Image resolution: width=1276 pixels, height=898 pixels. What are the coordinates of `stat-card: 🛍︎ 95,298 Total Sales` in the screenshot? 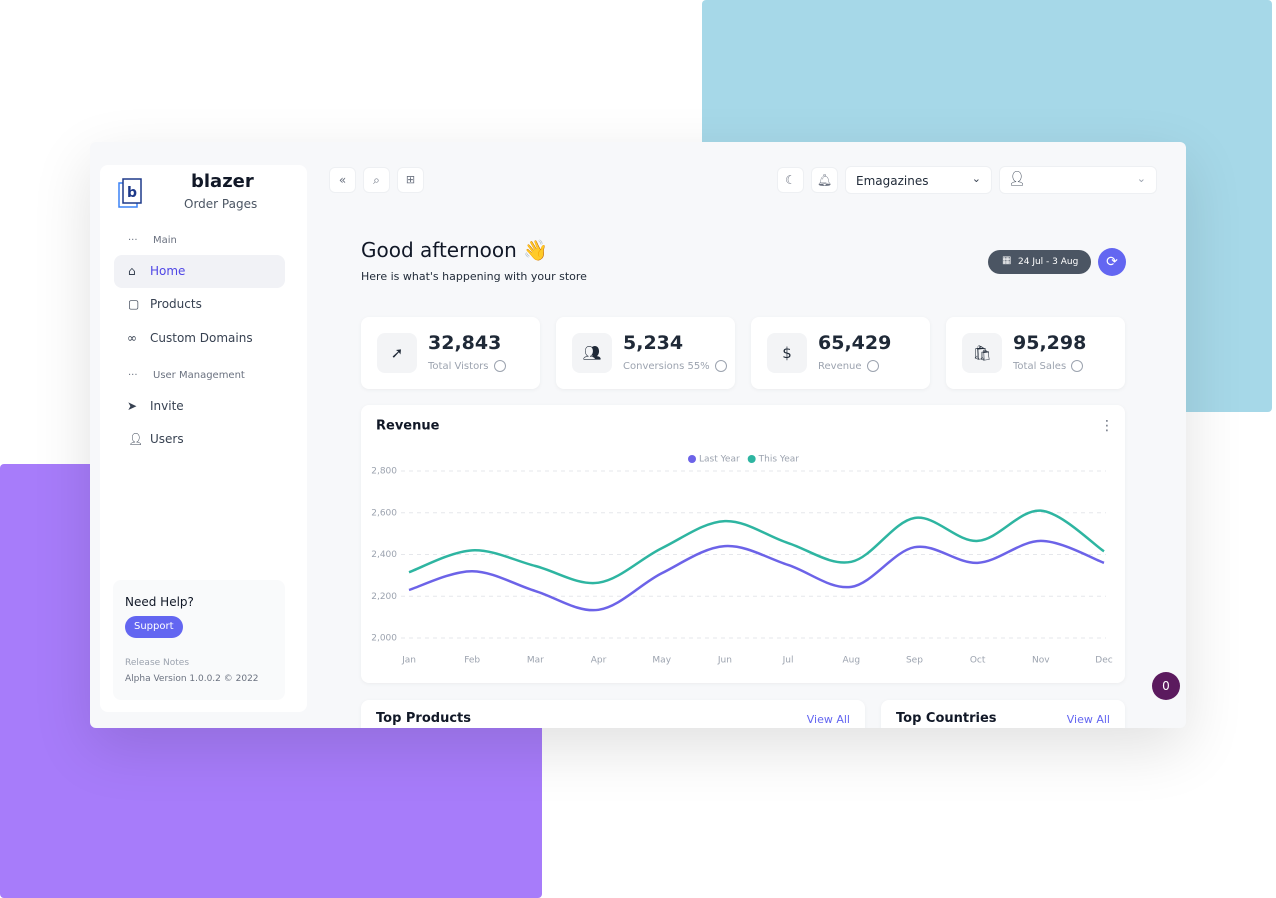 It's located at (1035, 353).